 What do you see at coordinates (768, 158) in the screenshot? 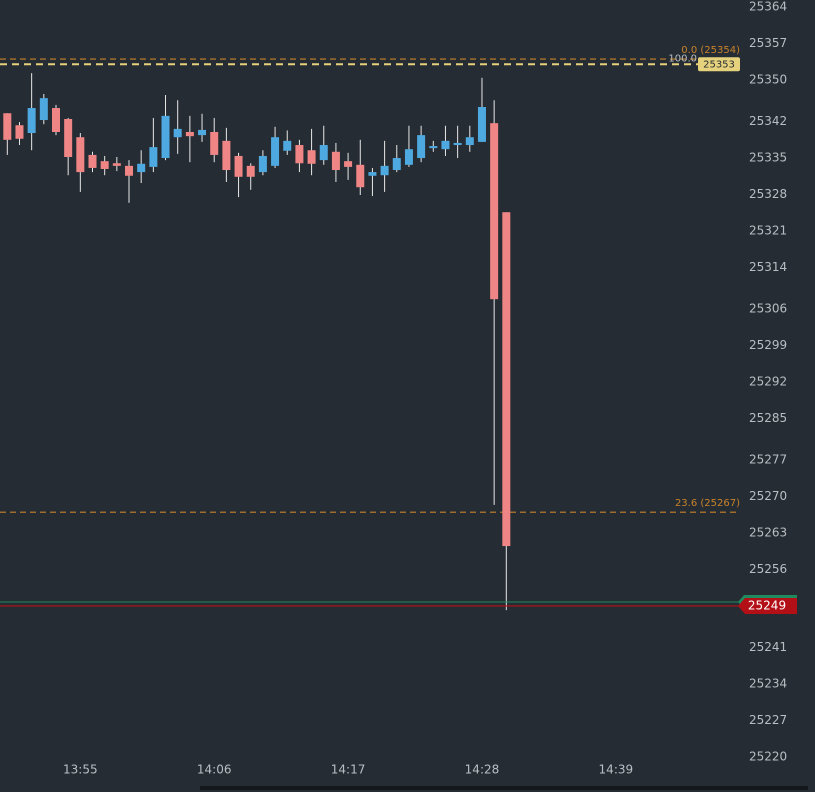
I see `y-tick-label: 25335` at bounding box center [768, 158].